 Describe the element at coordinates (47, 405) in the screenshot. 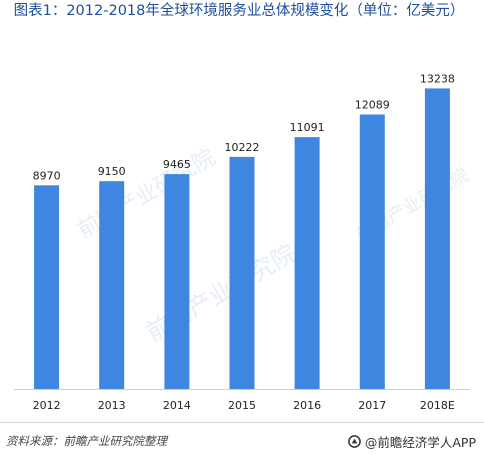

I see `x-tick-label-2012: 2012` at that location.